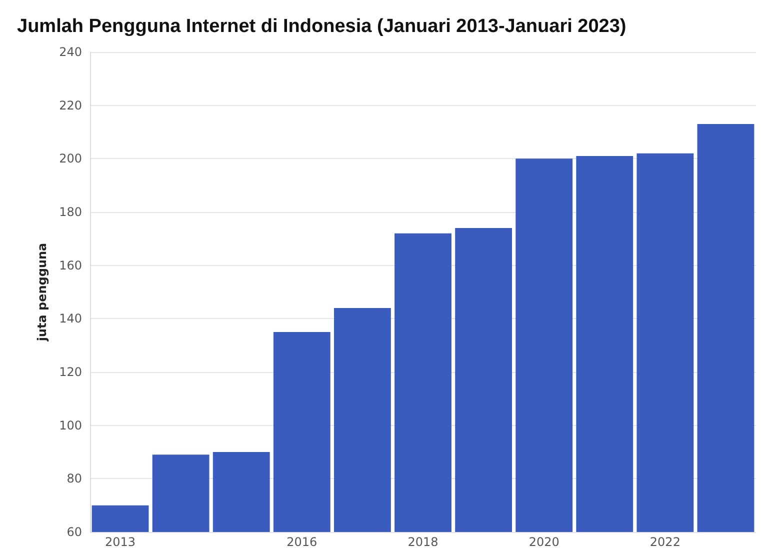 The height and width of the screenshot is (560, 766). Describe the element at coordinates (70, 52) in the screenshot. I see `y-tick-label: 240` at that location.